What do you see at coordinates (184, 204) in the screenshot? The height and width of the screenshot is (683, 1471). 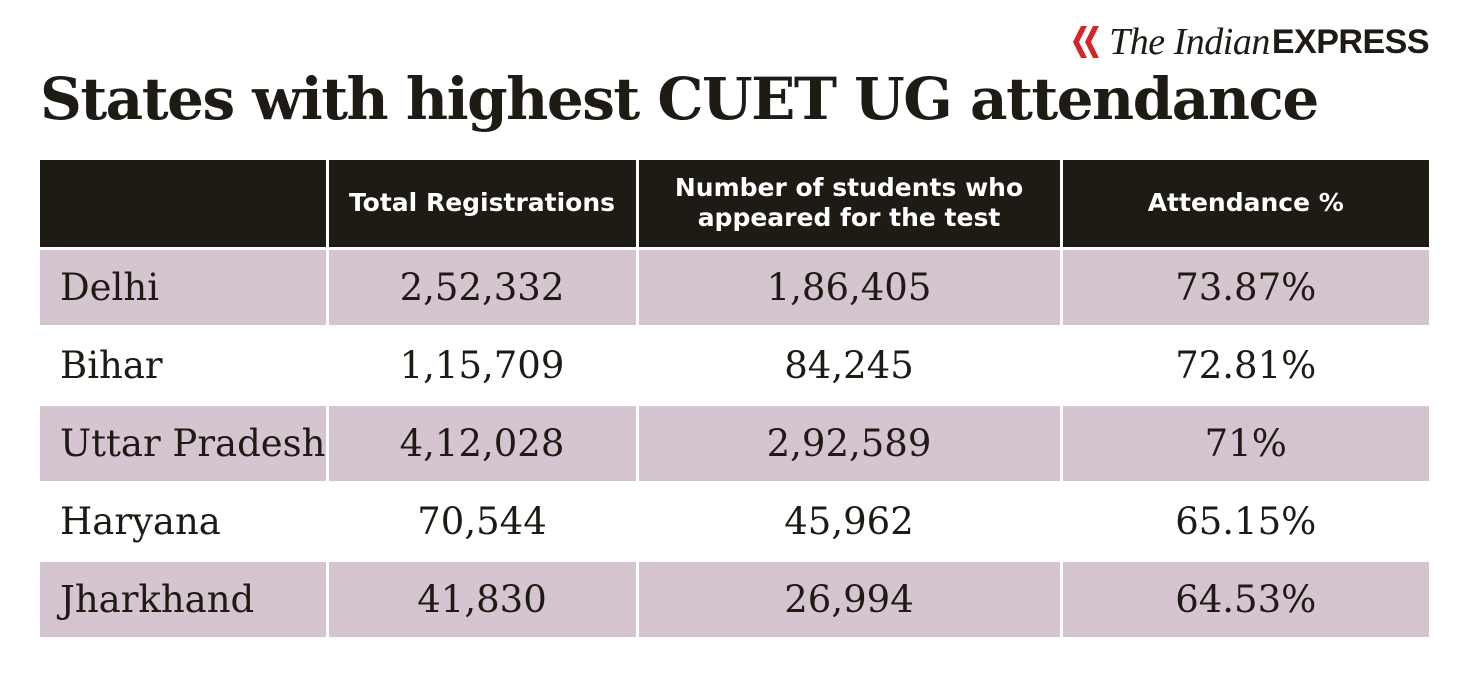 I see `header-state` at bounding box center [184, 204].